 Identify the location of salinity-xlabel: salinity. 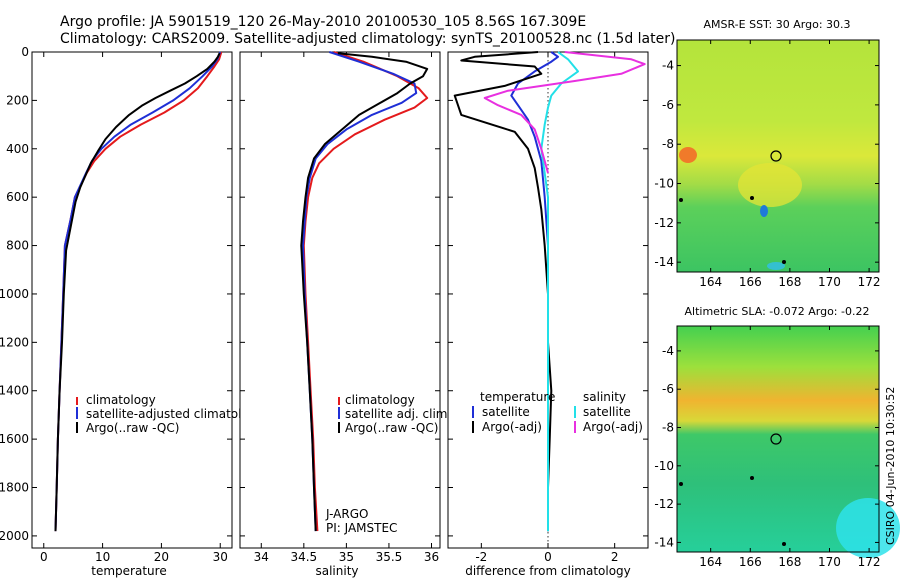
(336, 571).